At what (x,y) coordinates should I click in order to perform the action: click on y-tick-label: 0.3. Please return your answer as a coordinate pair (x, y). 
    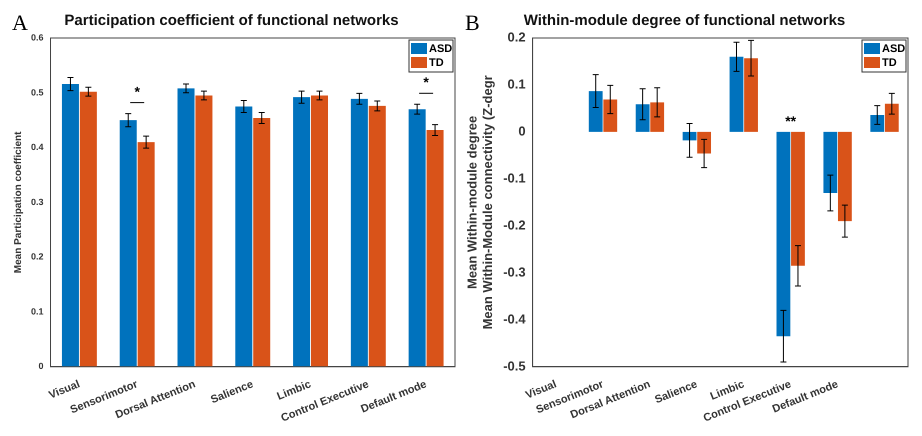
    Looking at the image, I should click on (37, 201).